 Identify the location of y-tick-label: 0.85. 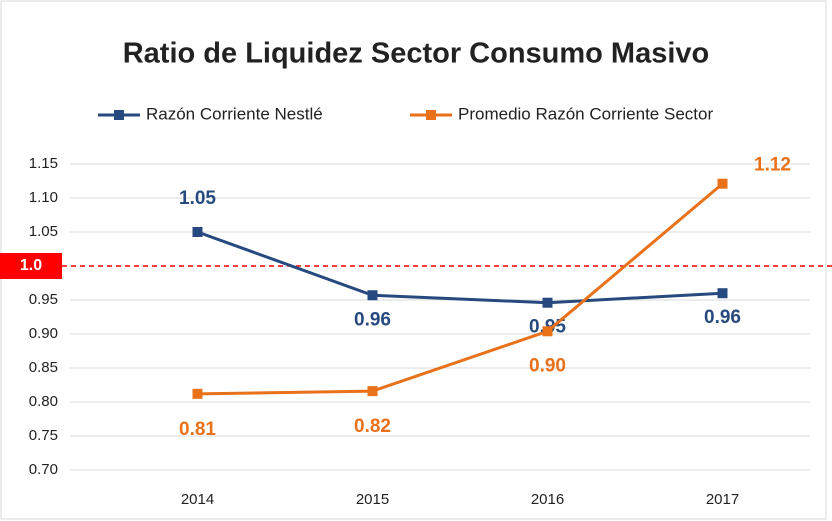
(43, 367).